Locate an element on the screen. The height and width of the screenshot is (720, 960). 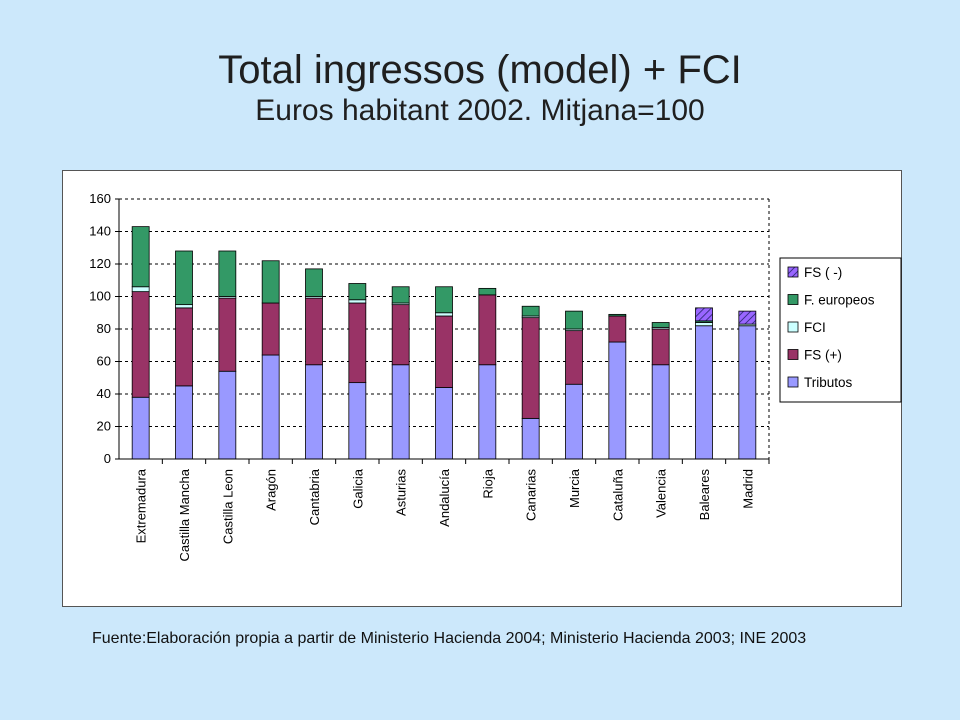
y-tick-label: 0 is located at coordinates (107, 458).